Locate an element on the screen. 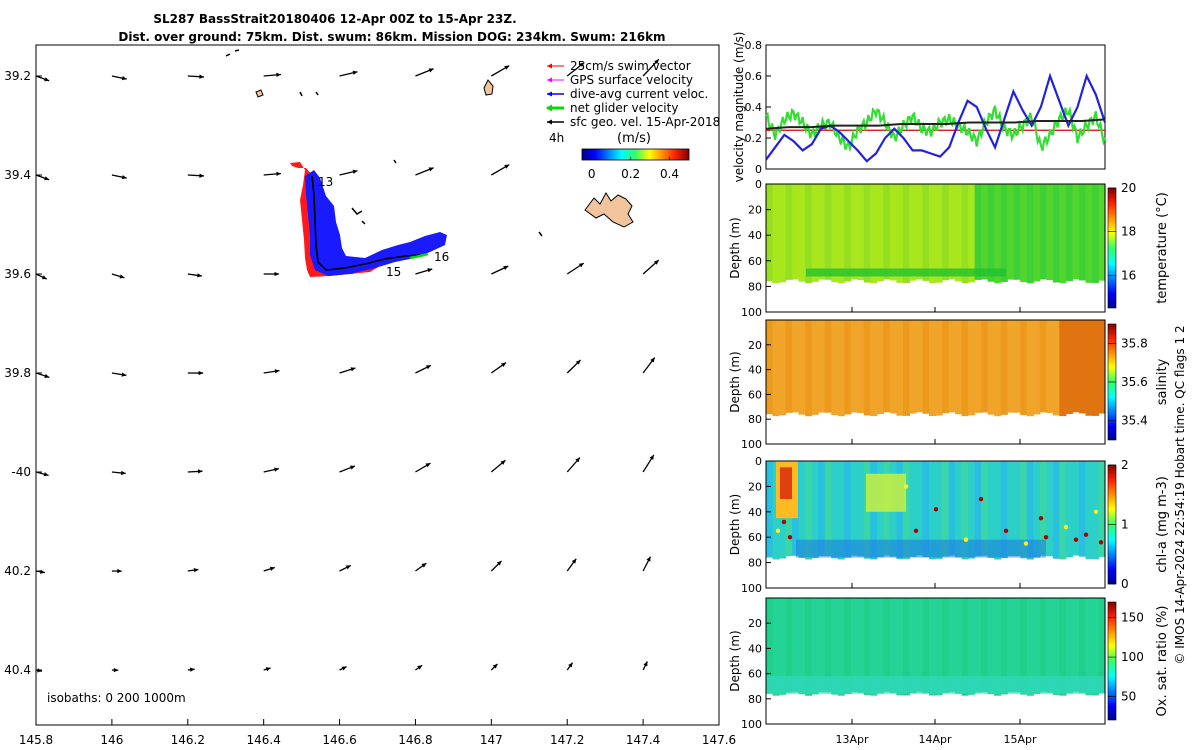 This screenshot has width=1200, height=750. velocity-y-ticklabel: 0.4 is located at coordinates (754, 107).